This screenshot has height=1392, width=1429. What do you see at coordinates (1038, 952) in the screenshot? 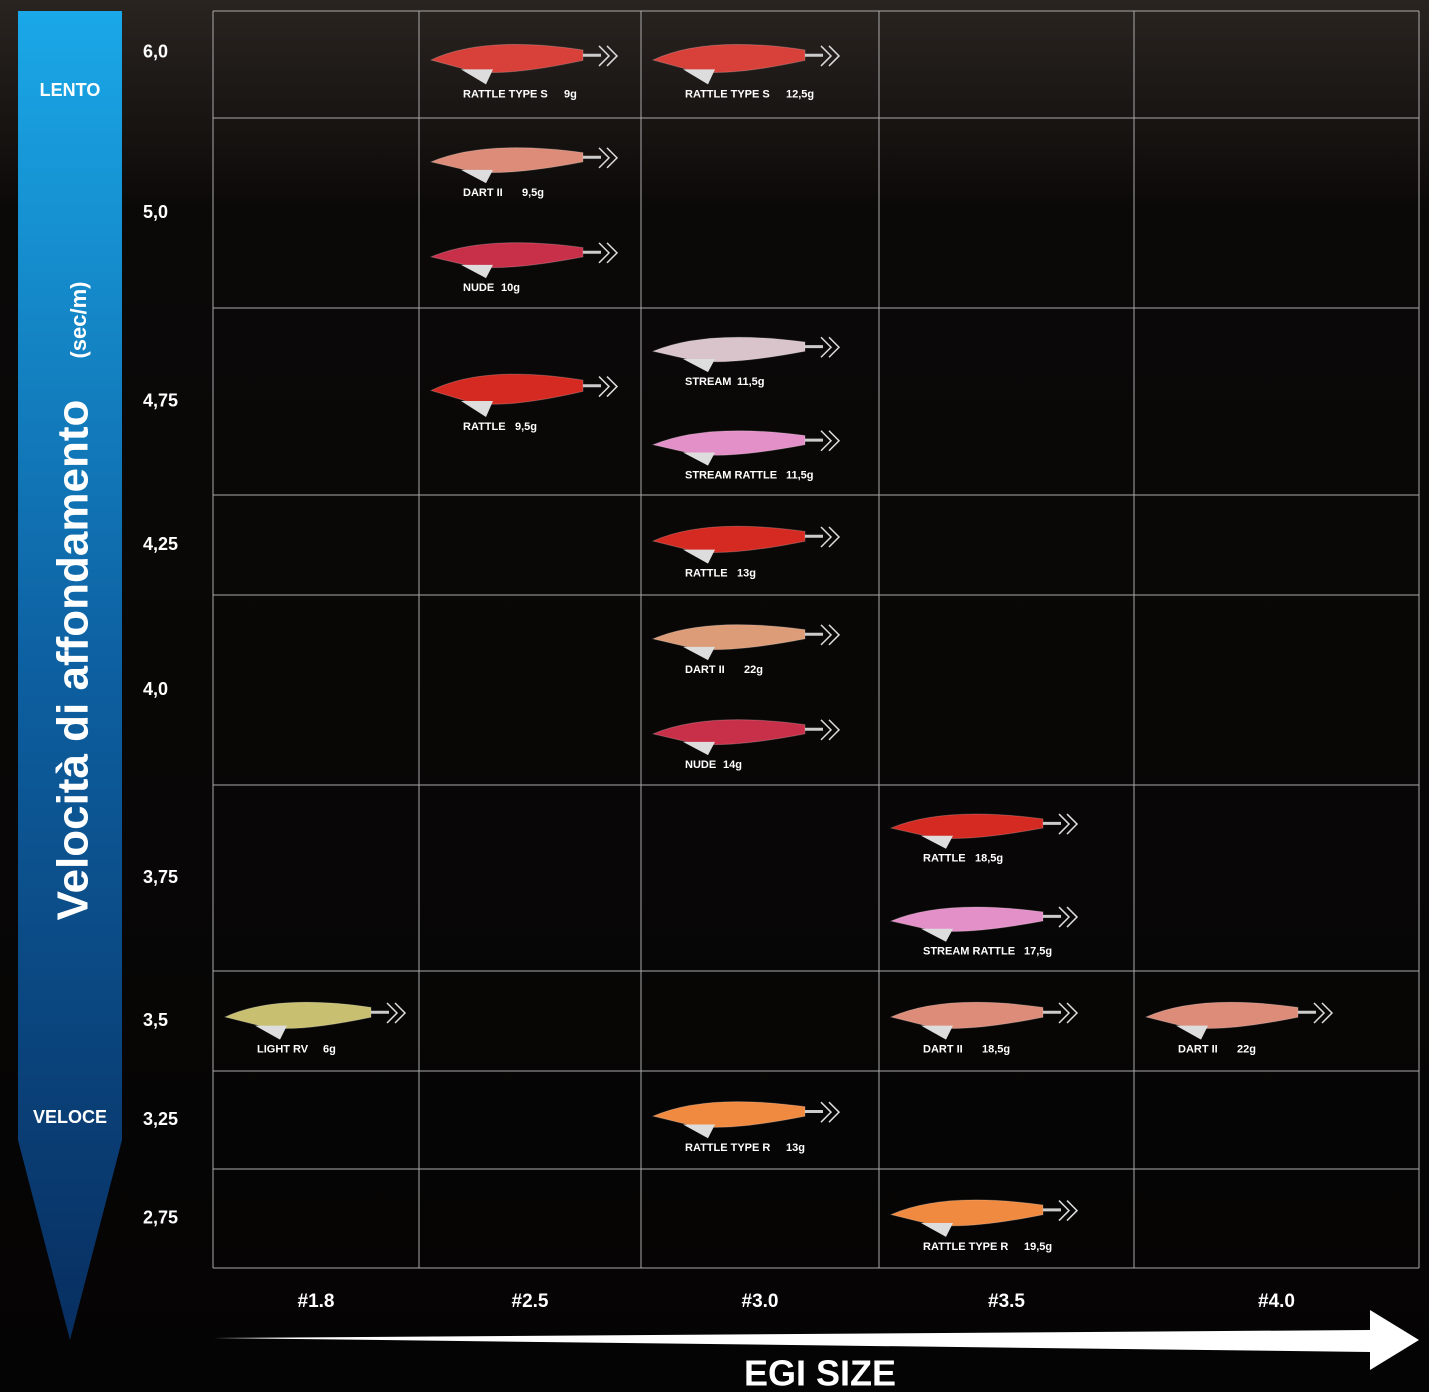
I see `lure-weight: 17,5g` at bounding box center [1038, 952].